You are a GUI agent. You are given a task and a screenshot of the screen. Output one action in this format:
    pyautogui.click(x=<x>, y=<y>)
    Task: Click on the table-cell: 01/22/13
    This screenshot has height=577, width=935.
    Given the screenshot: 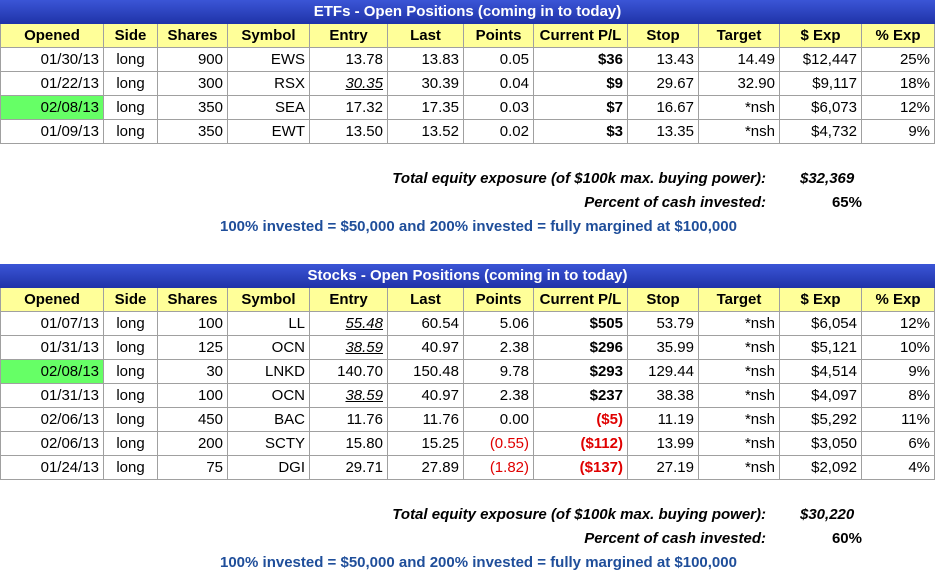 What is the action you would take?
    pyautogui.click(x=52, y=84)
    